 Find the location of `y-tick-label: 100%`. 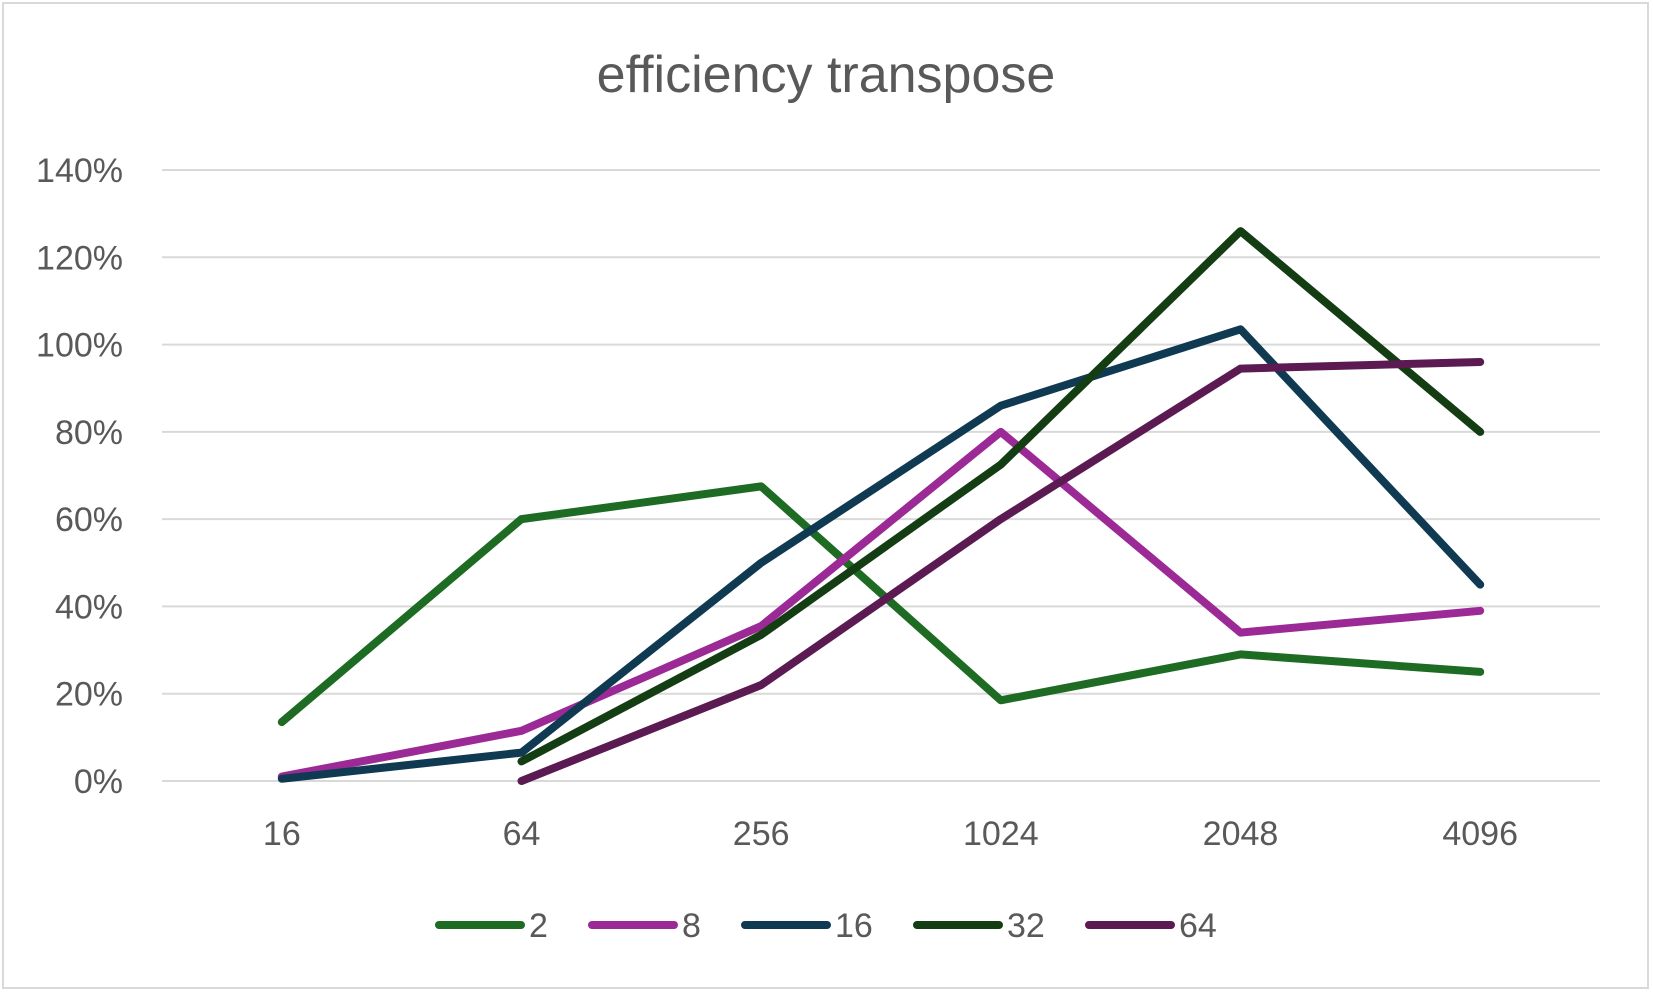

y-tick-label: 100% is located at coordinates (79, 346).